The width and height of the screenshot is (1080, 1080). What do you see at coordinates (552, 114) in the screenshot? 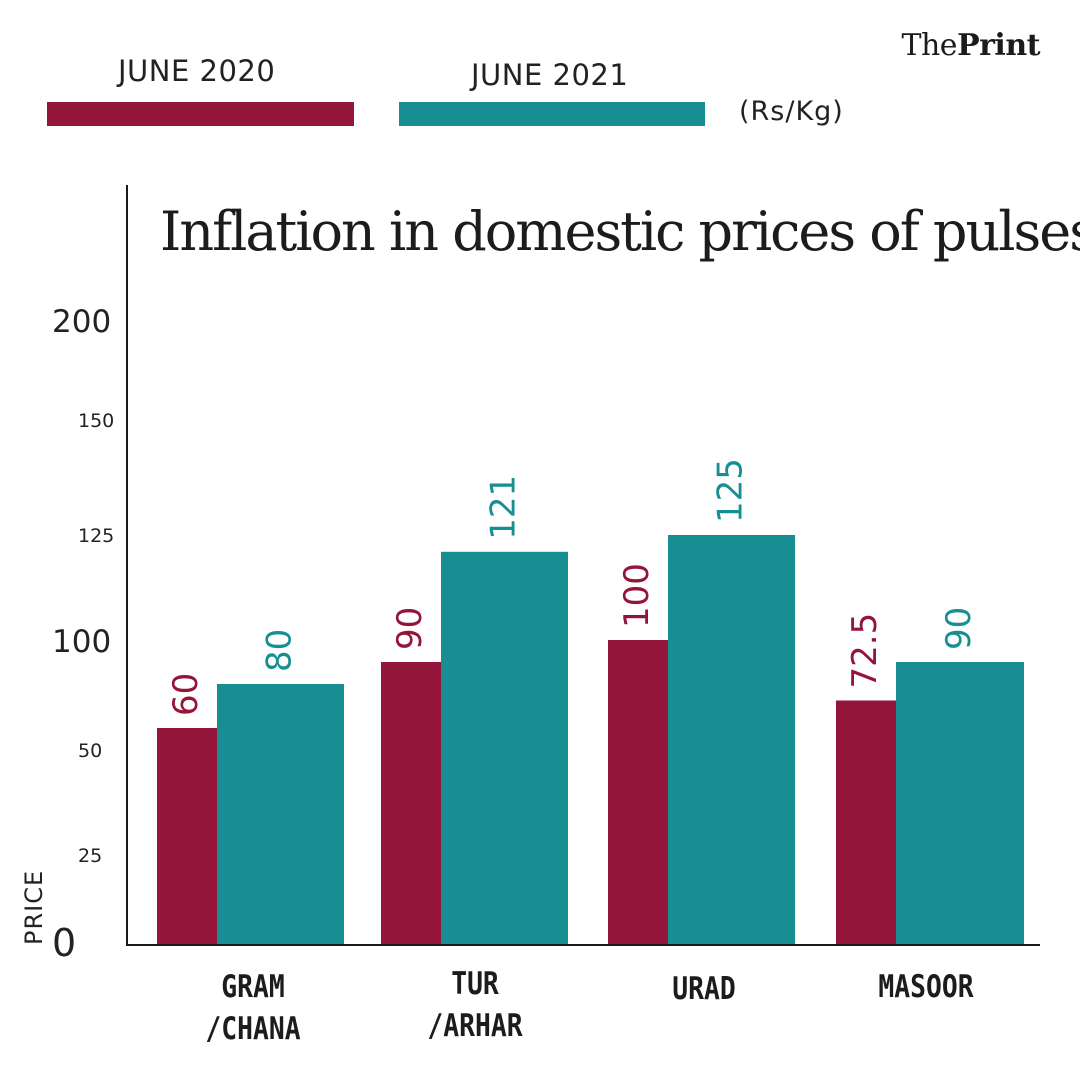
I see `legend-swatch-june-2021` at bounding box center [552, 114].